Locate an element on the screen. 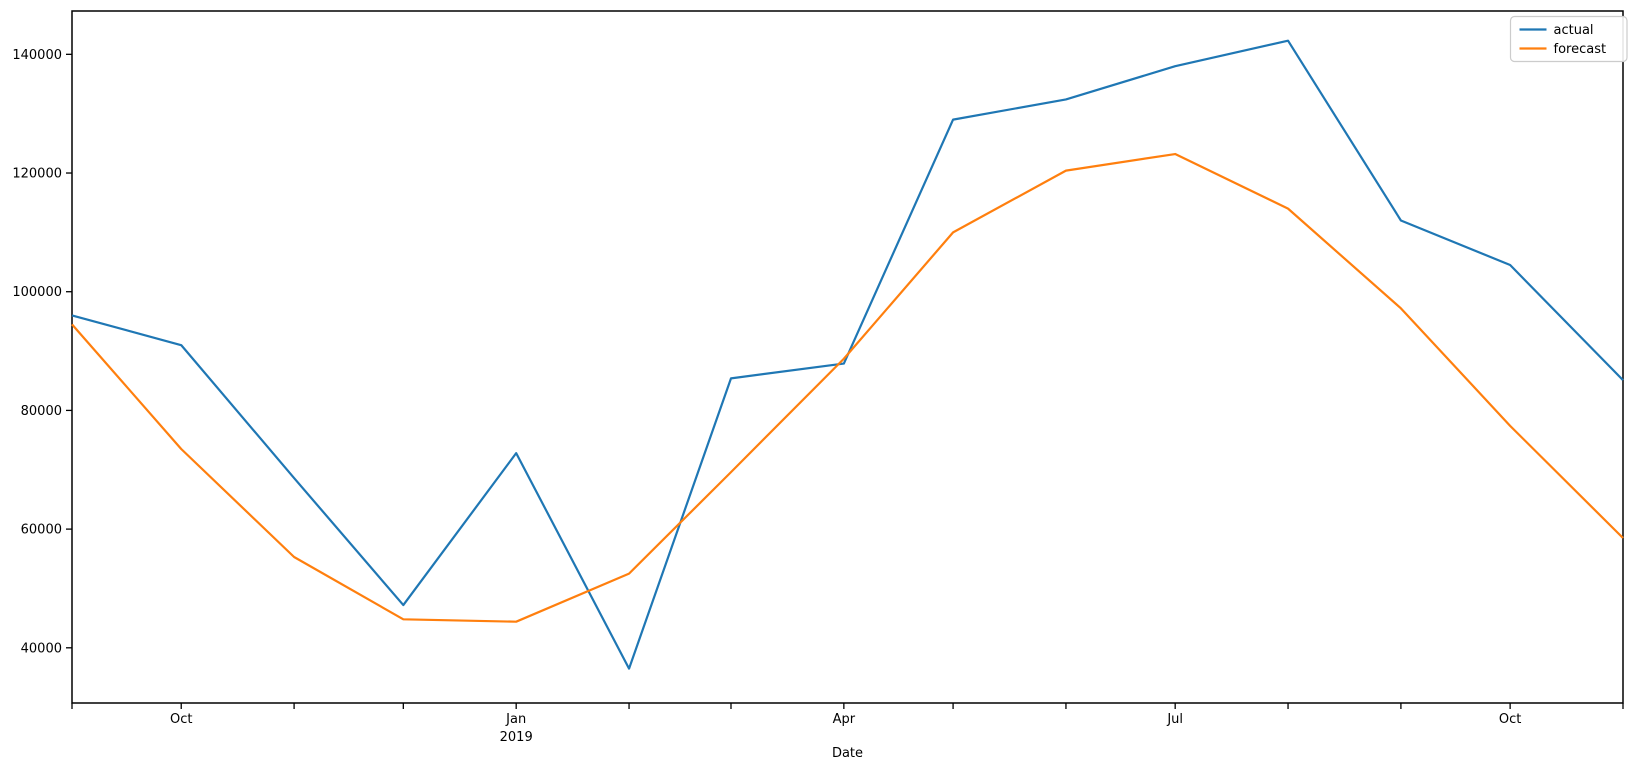 The image size is (1632, 772). x-tick-label: Jul is located at coordinates (1174, 719).